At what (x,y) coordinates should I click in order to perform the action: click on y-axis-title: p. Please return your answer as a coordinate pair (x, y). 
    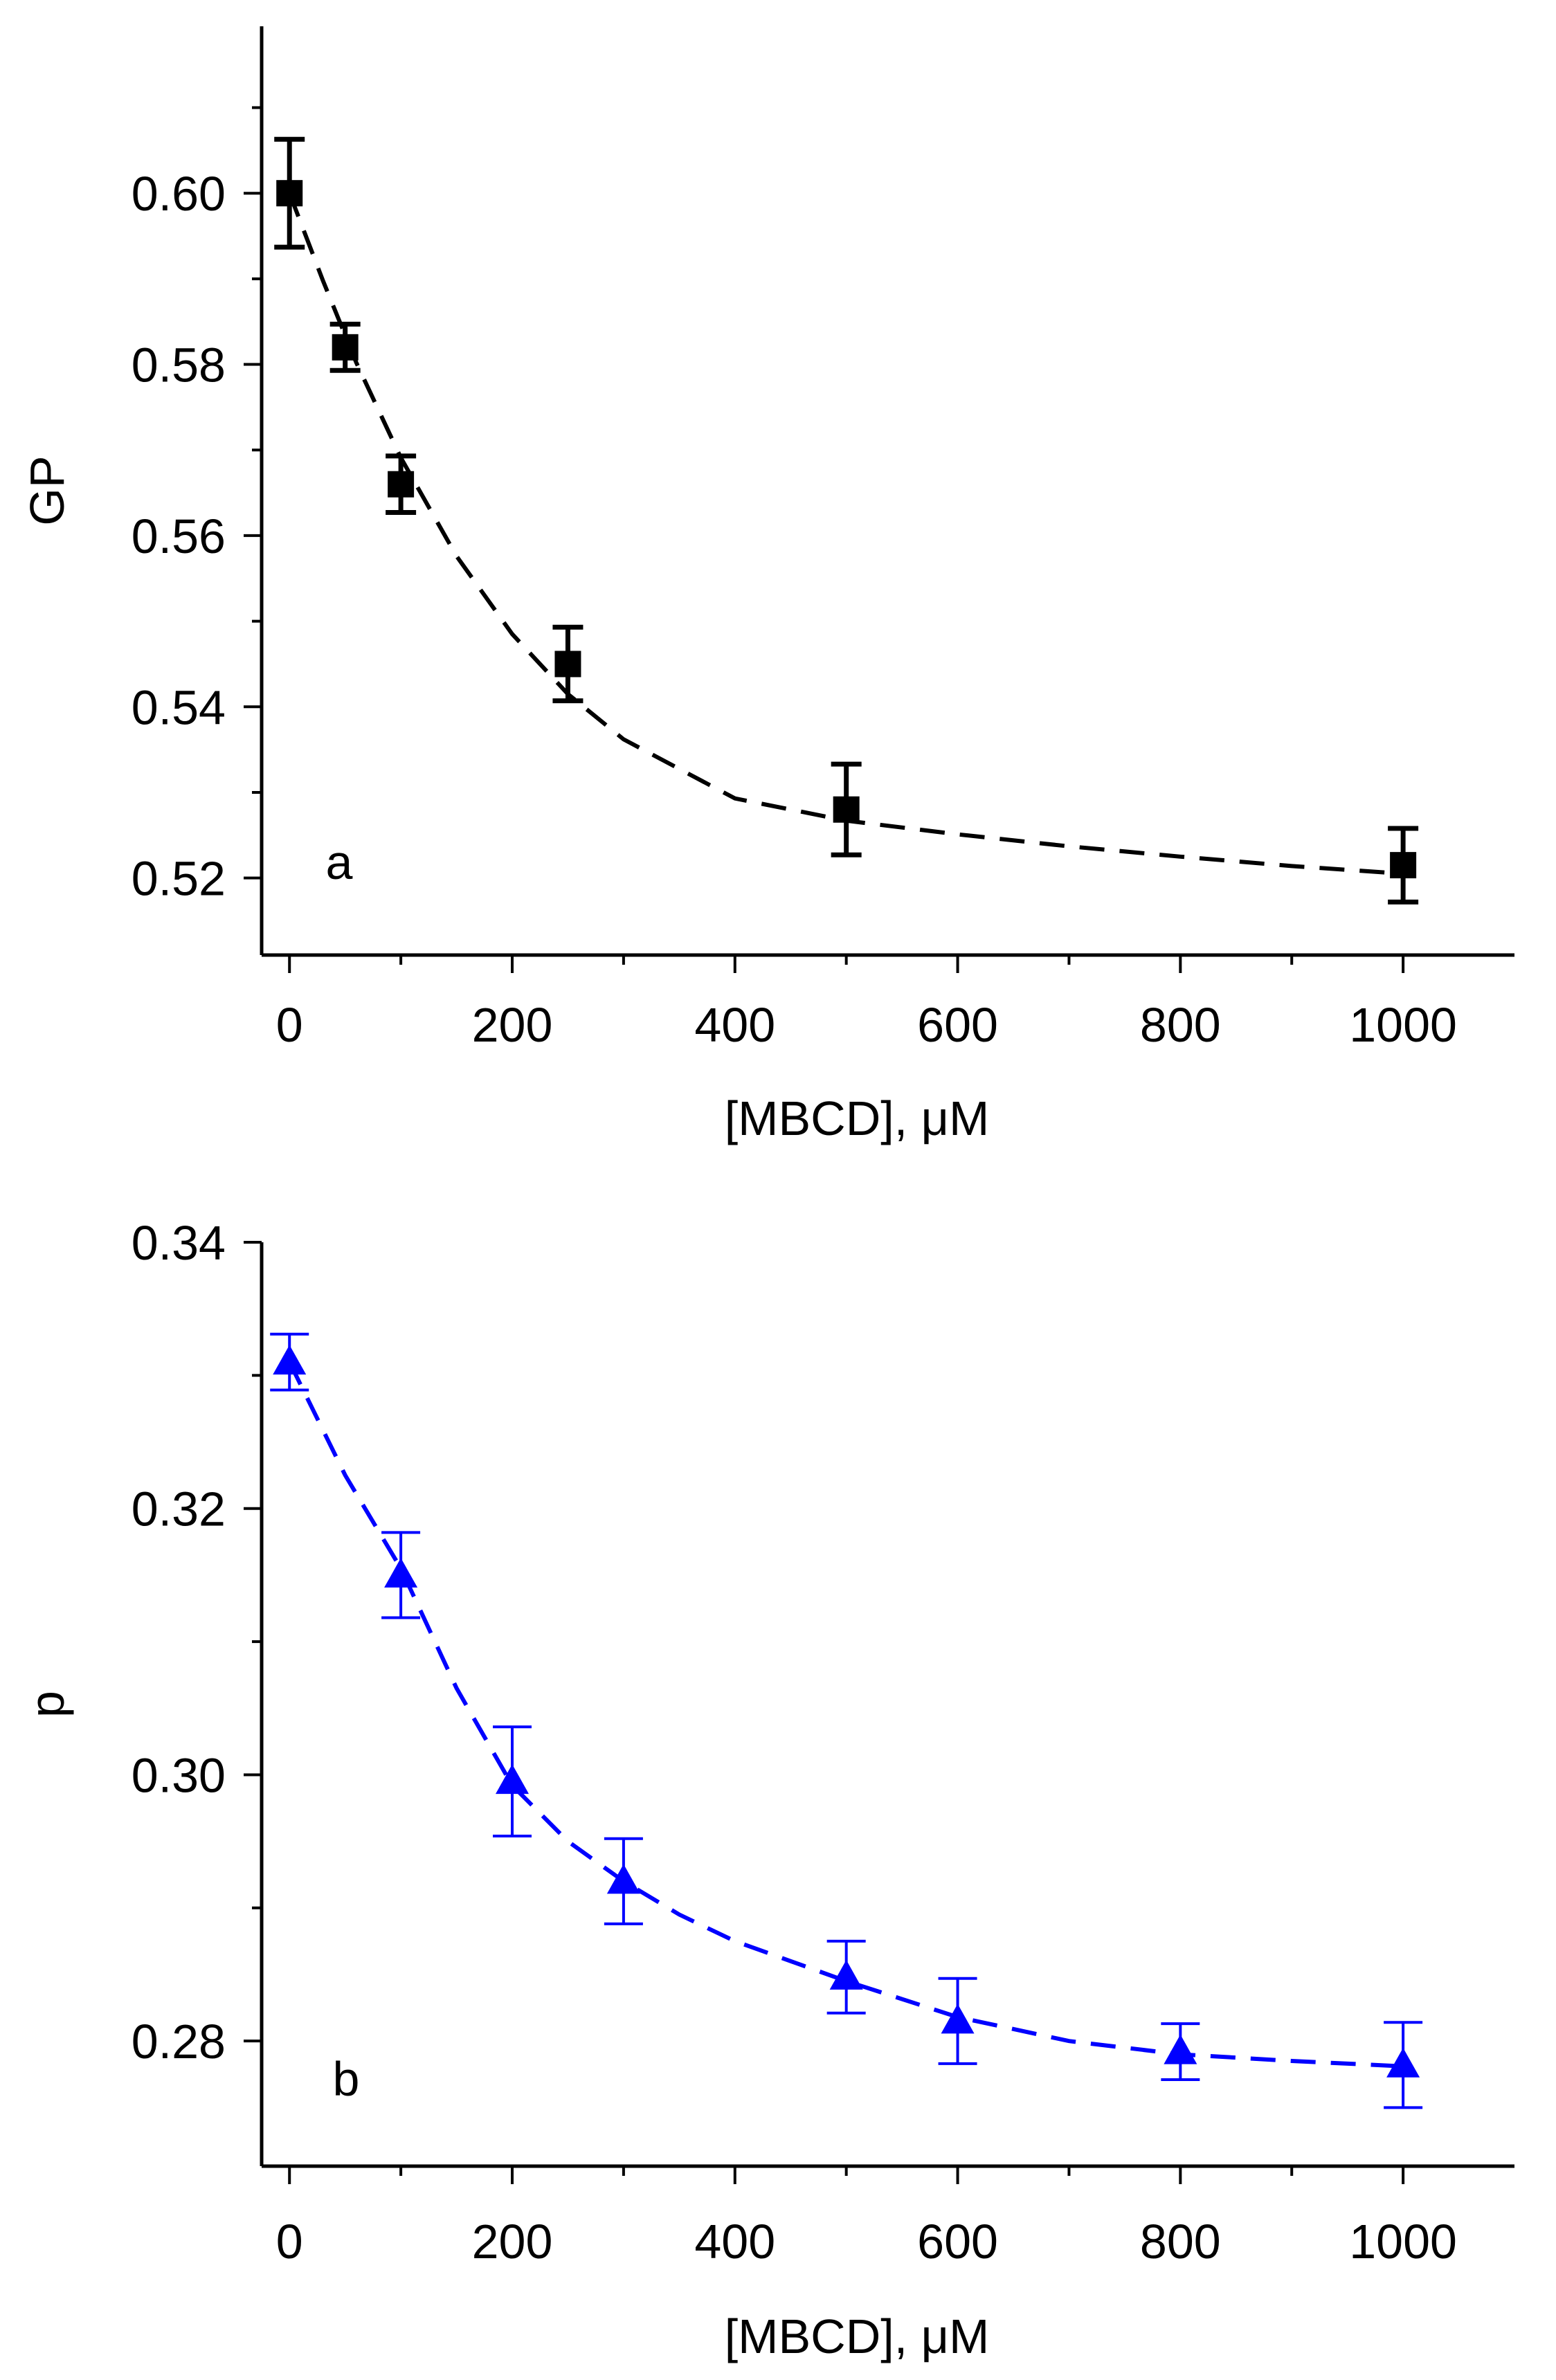
    Looking at the image, I should click on (47, 1704).